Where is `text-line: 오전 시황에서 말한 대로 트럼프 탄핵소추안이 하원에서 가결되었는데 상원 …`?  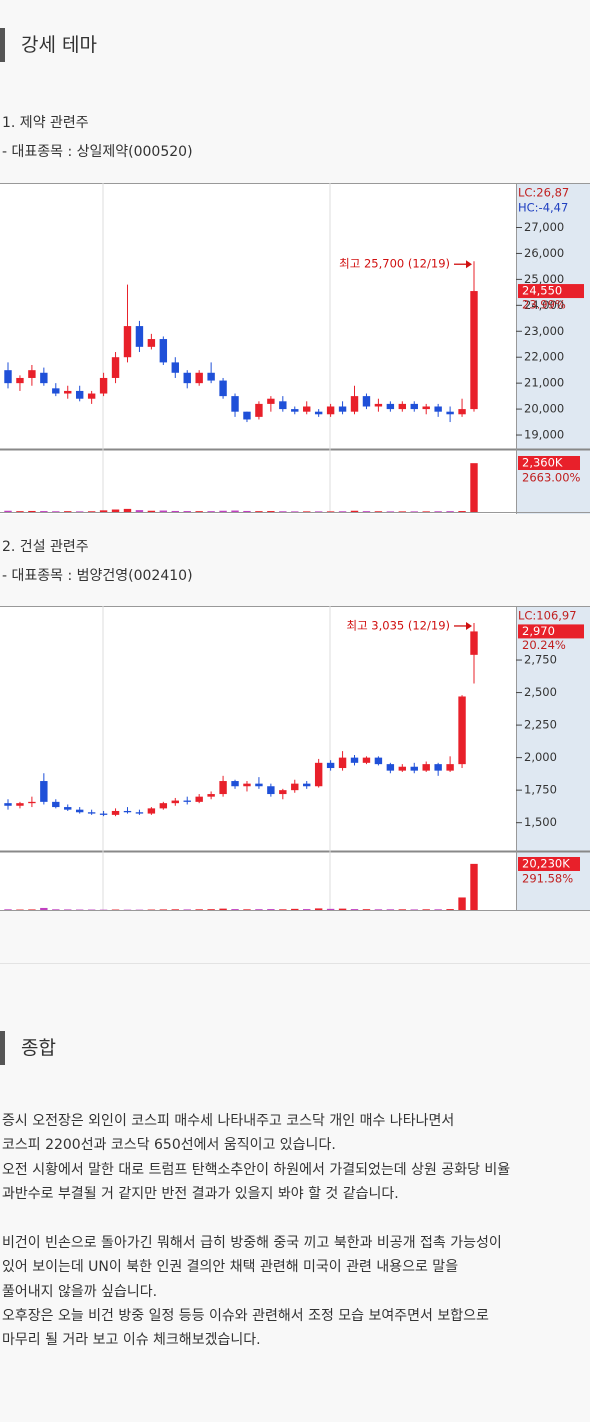 text-line: 오전 시황에서 말한 대로 트럼프 탄핵소추안이 하원에서 가결되었는데 상원 … is located at coordinates (256, 1169).